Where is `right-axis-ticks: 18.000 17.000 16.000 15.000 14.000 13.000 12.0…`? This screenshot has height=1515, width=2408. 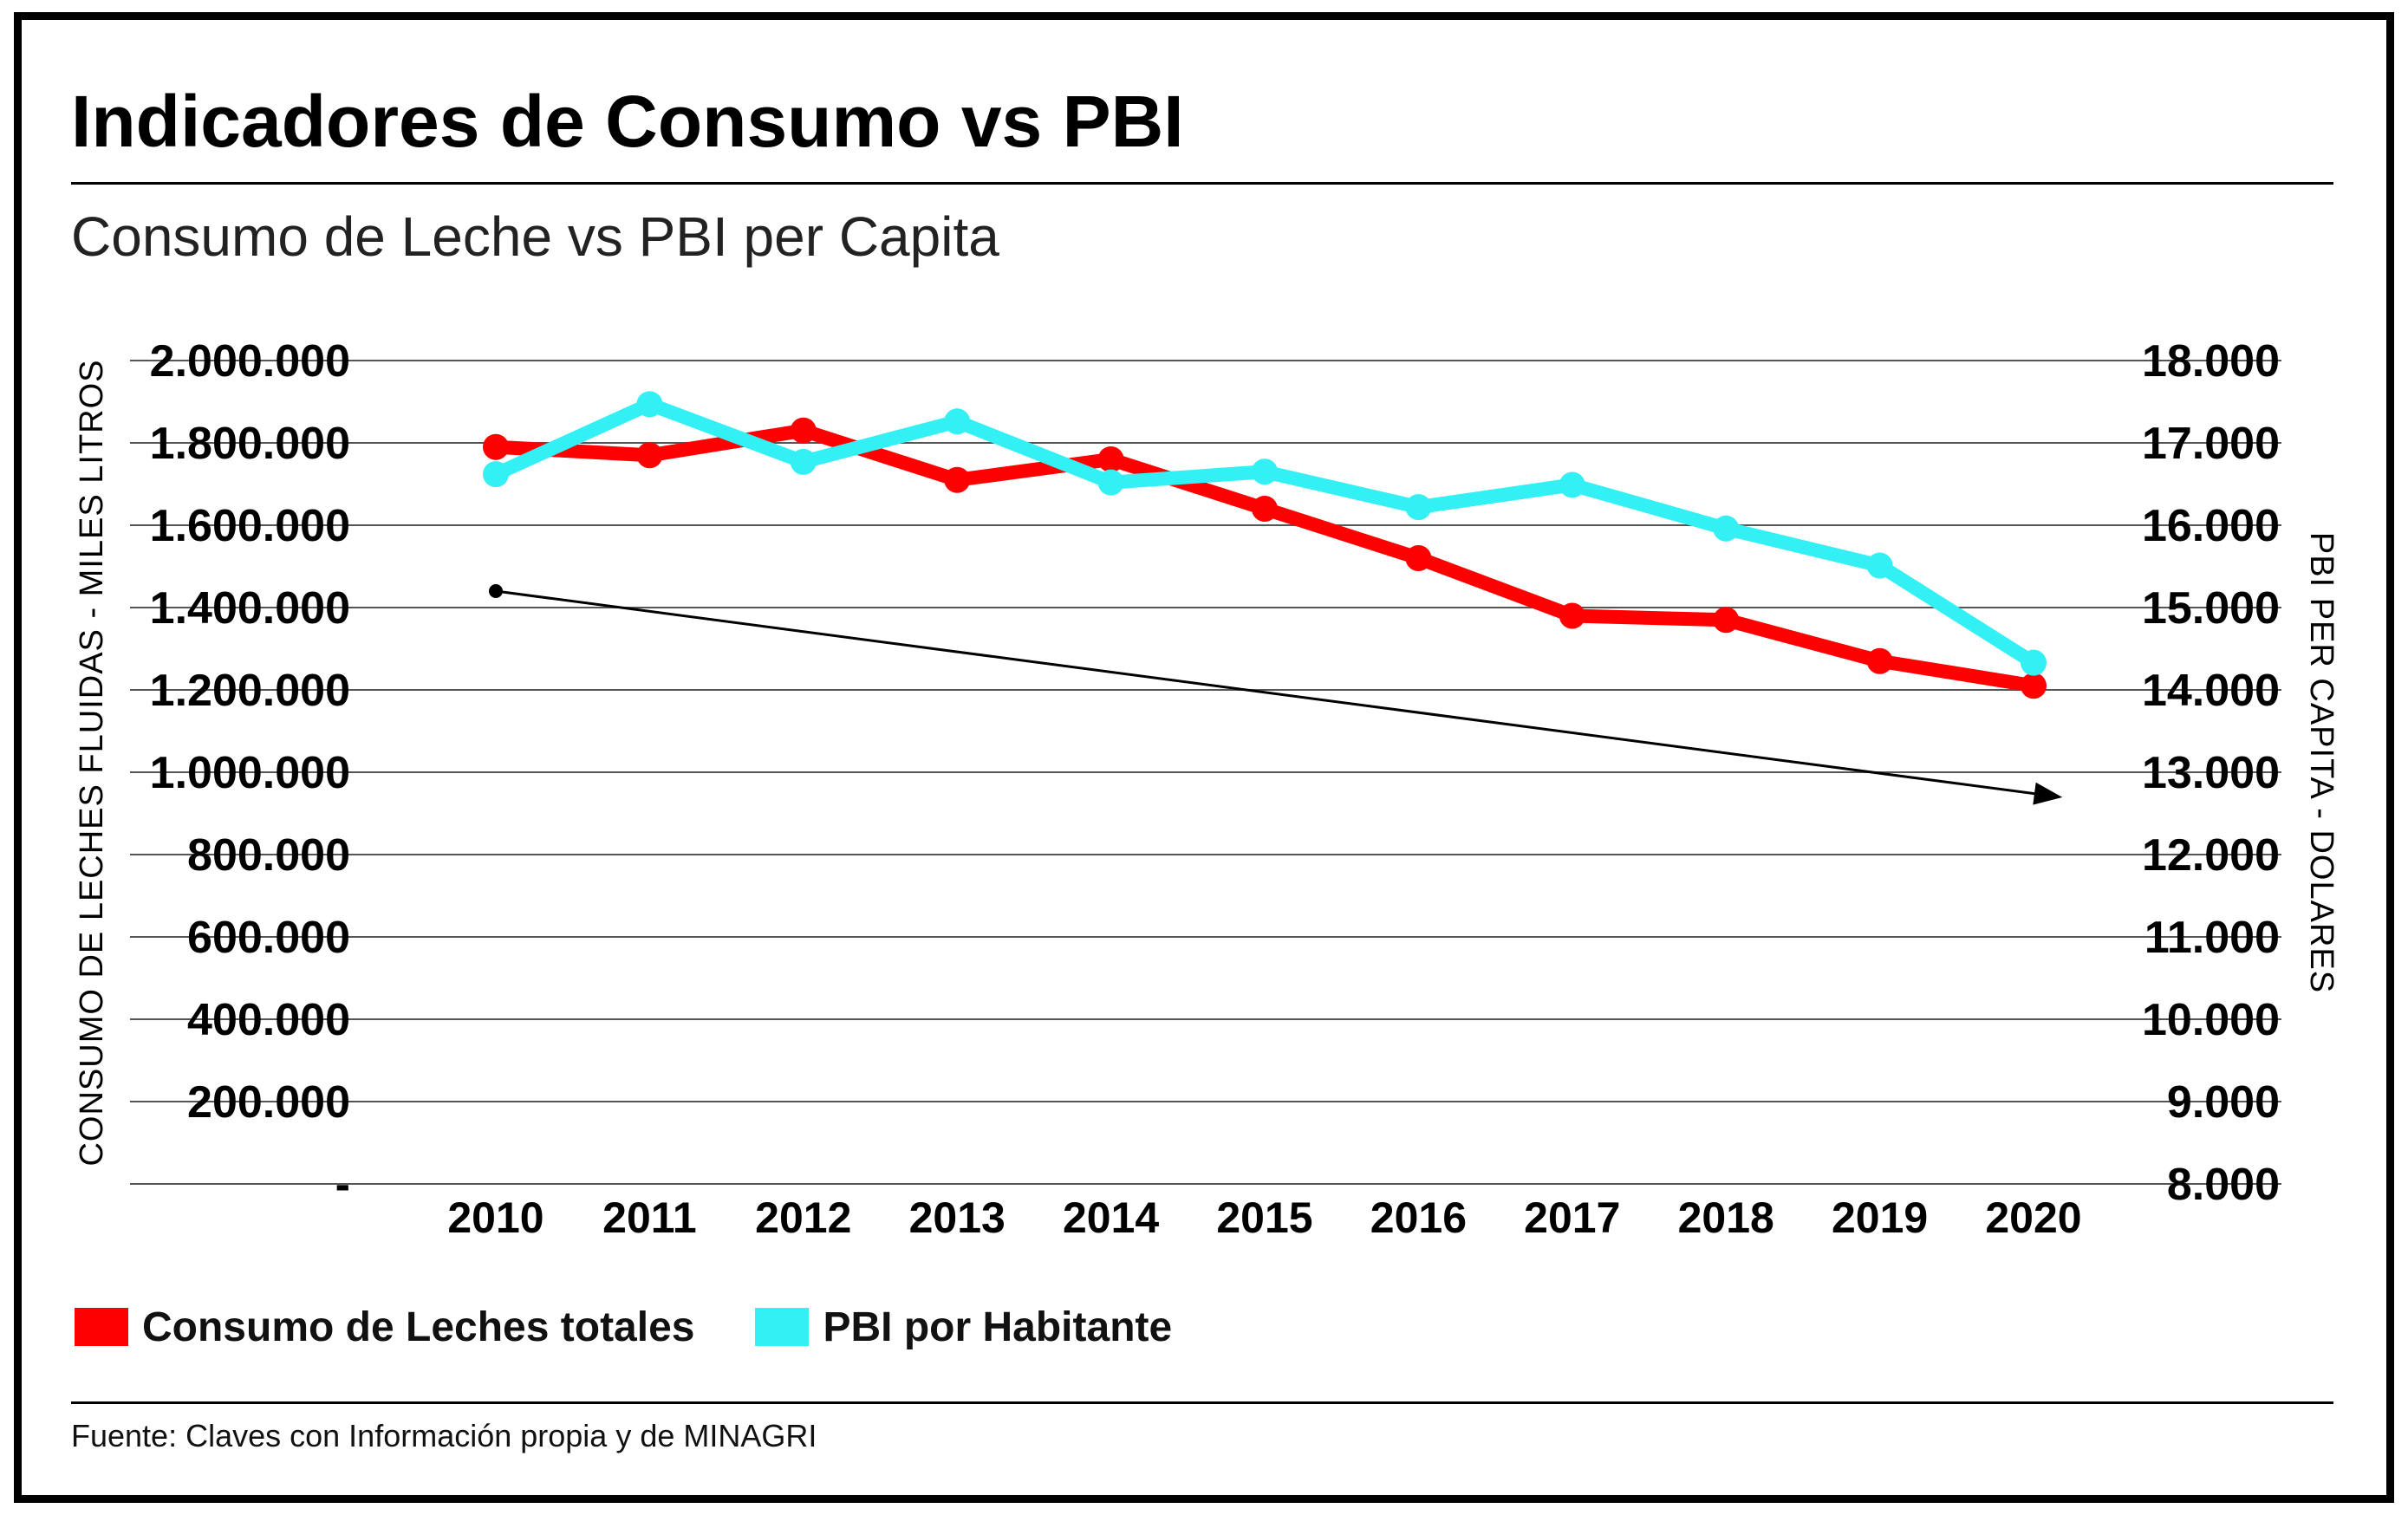 right-axis-ticks: 18.000 17.000 16.000 15.000 14.000 13.000 12.0… is located at coordinates (2211, 773).